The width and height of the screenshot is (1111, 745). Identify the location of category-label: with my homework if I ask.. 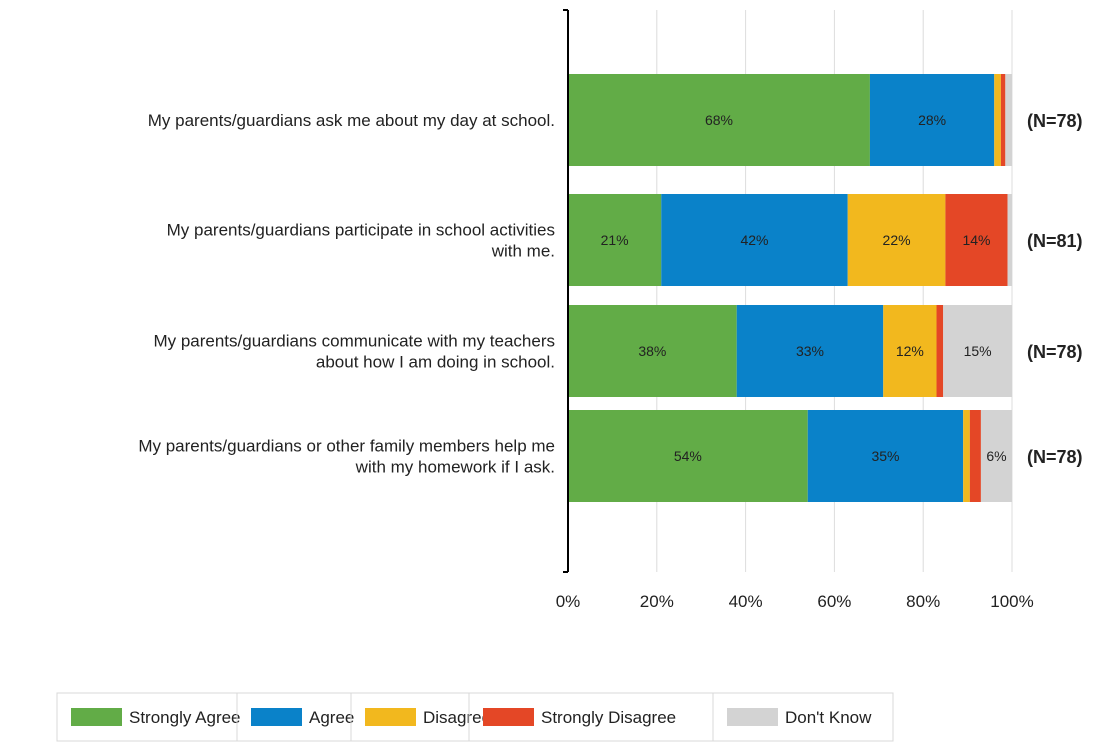
(455, 467).